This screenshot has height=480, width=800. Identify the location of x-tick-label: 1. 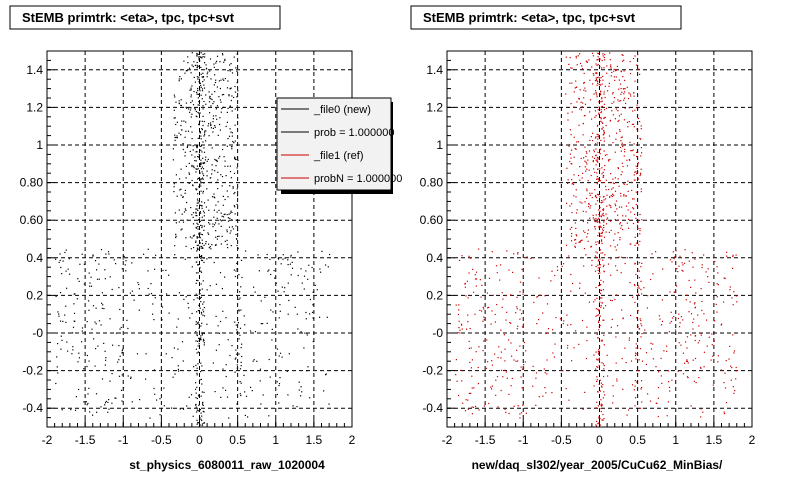
(275, 440).